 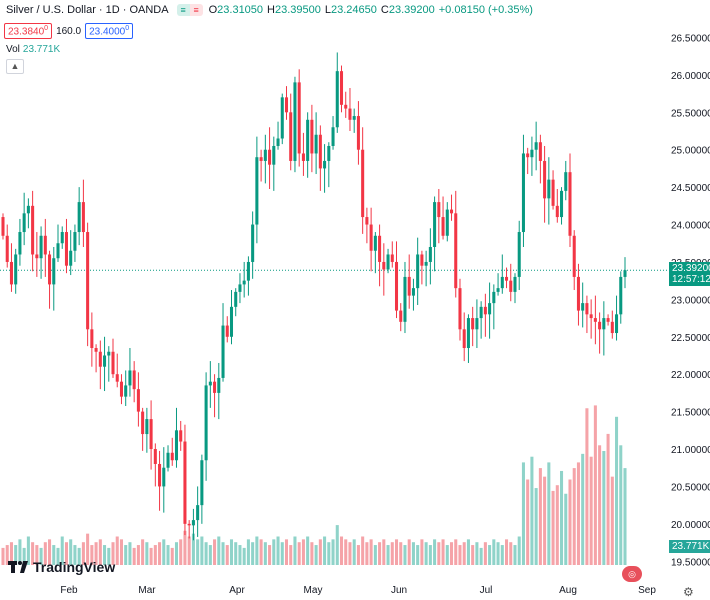 What do you see at coordinates (690, 525) in the screenshot?
I see `y-tick-label: 20.00000` at bounding box center [690, 525].